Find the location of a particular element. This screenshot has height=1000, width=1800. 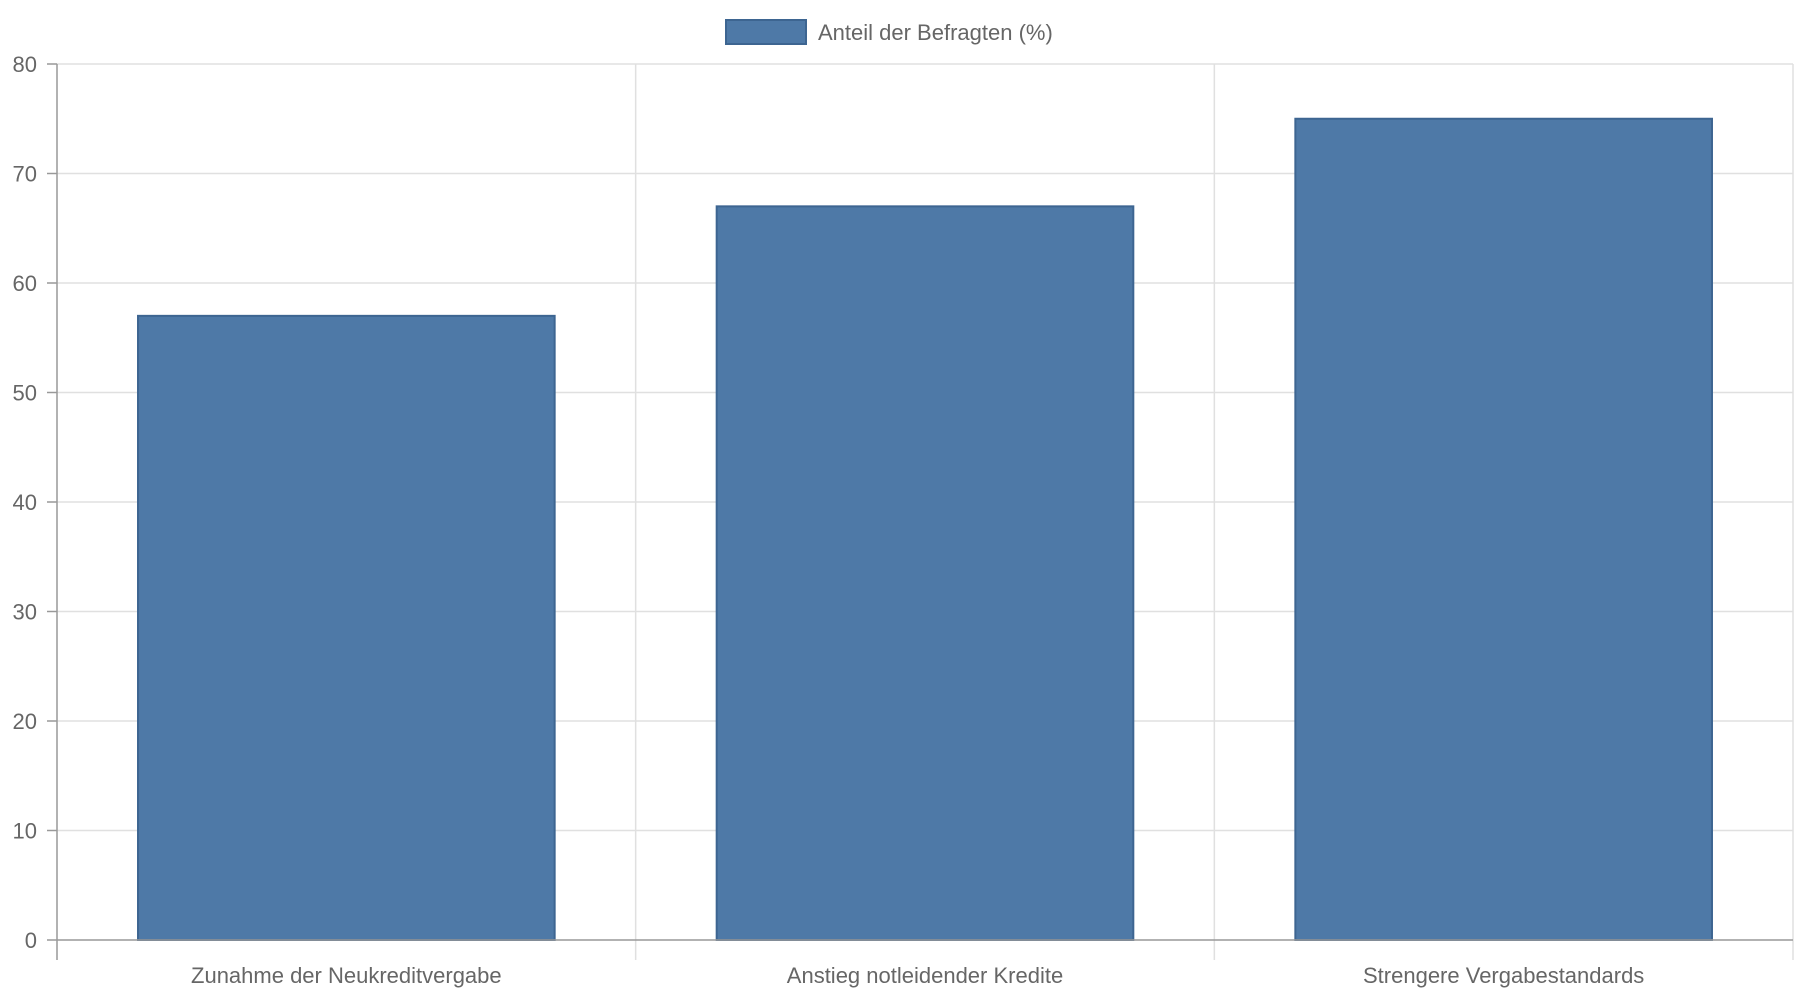

x-tick-label: Strengere Vergabestandards is located at coordinates (1503, 975).